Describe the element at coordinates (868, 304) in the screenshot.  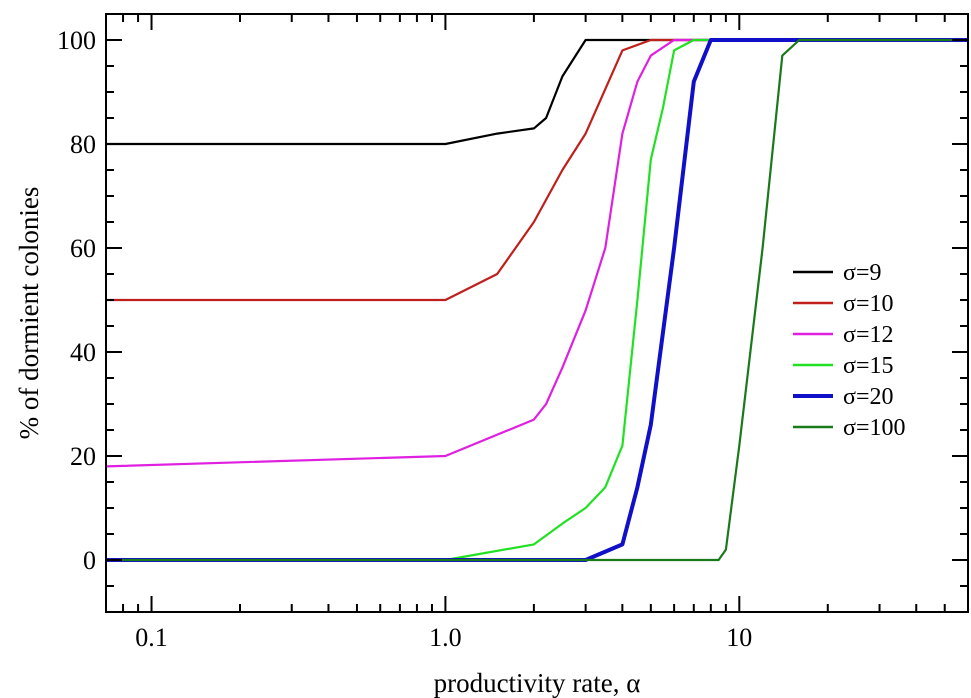
I see `legend-label: σ=10` at that location.